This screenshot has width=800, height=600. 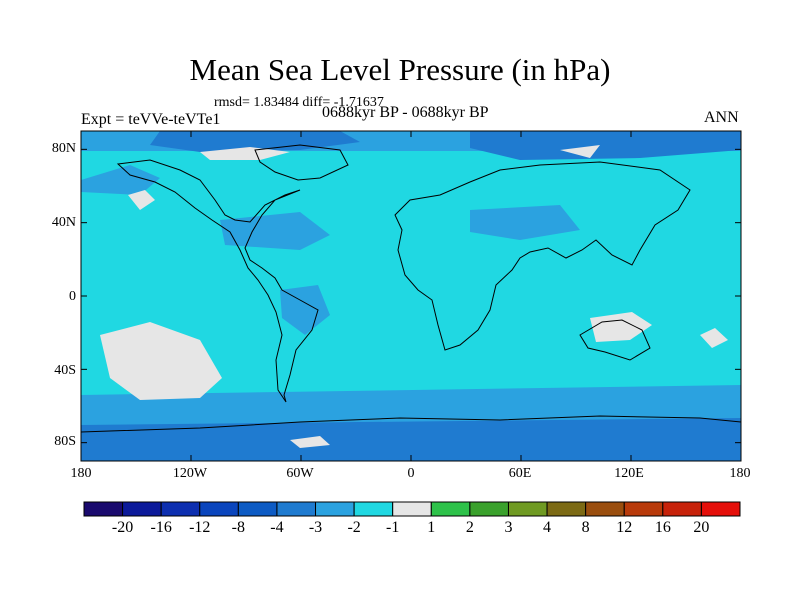 What do you see at coordinates (305, 310) in the screenshot?
I see `south-america-blob` at bounding box center [305, 310].